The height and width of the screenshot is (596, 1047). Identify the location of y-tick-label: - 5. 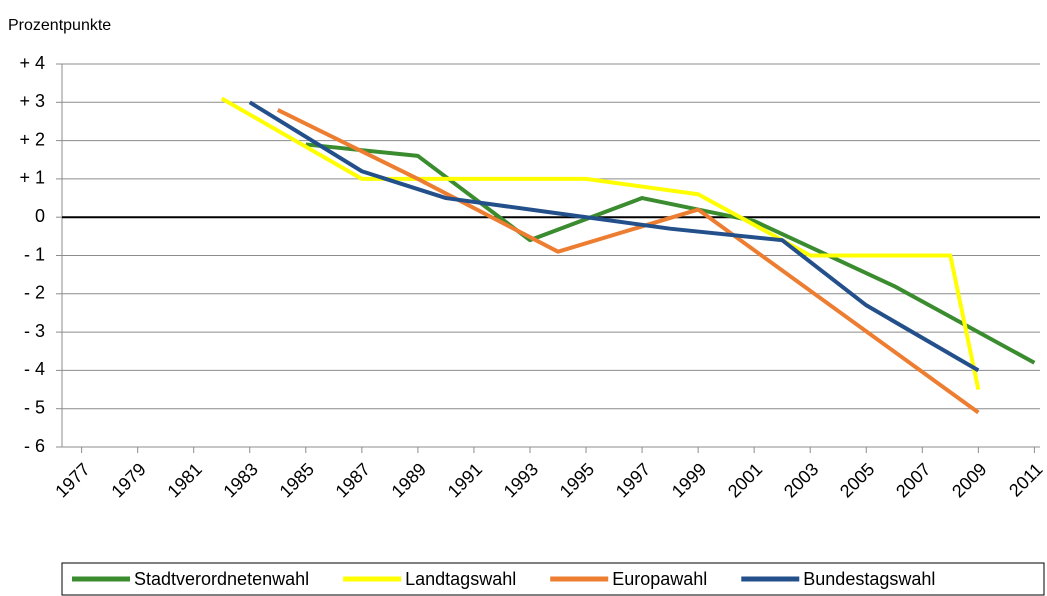
(34, 407).